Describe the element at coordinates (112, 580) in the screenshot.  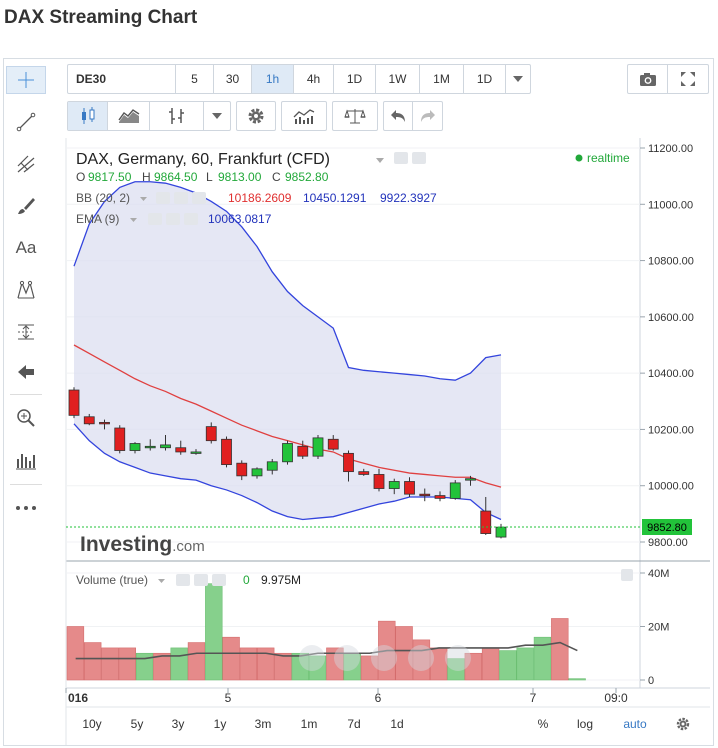
I see `volume-label: Volume (true)` at that location.